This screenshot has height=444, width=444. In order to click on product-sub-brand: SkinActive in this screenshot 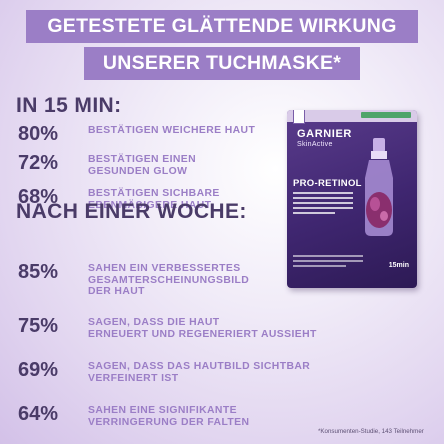, I will do `click(315, 144)`.